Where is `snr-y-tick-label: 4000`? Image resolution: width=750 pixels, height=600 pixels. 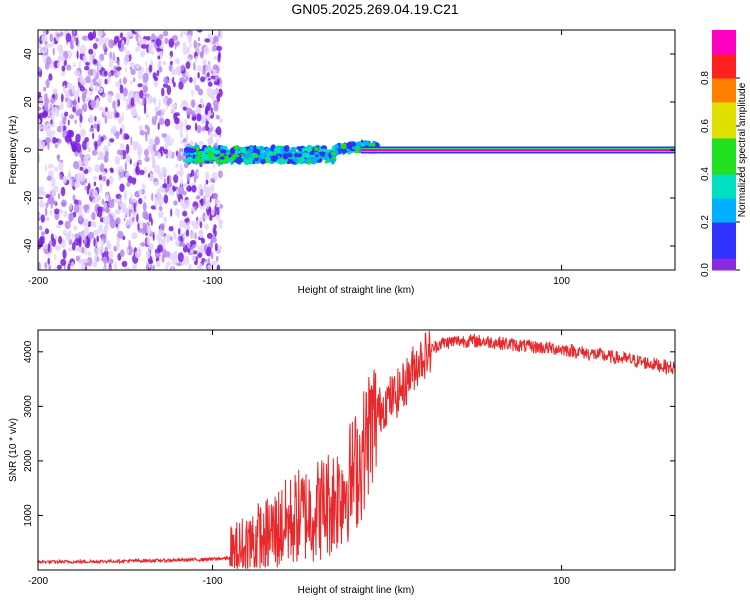
snr-y-tick-label: 4000 is located at coordinates (28, 351).